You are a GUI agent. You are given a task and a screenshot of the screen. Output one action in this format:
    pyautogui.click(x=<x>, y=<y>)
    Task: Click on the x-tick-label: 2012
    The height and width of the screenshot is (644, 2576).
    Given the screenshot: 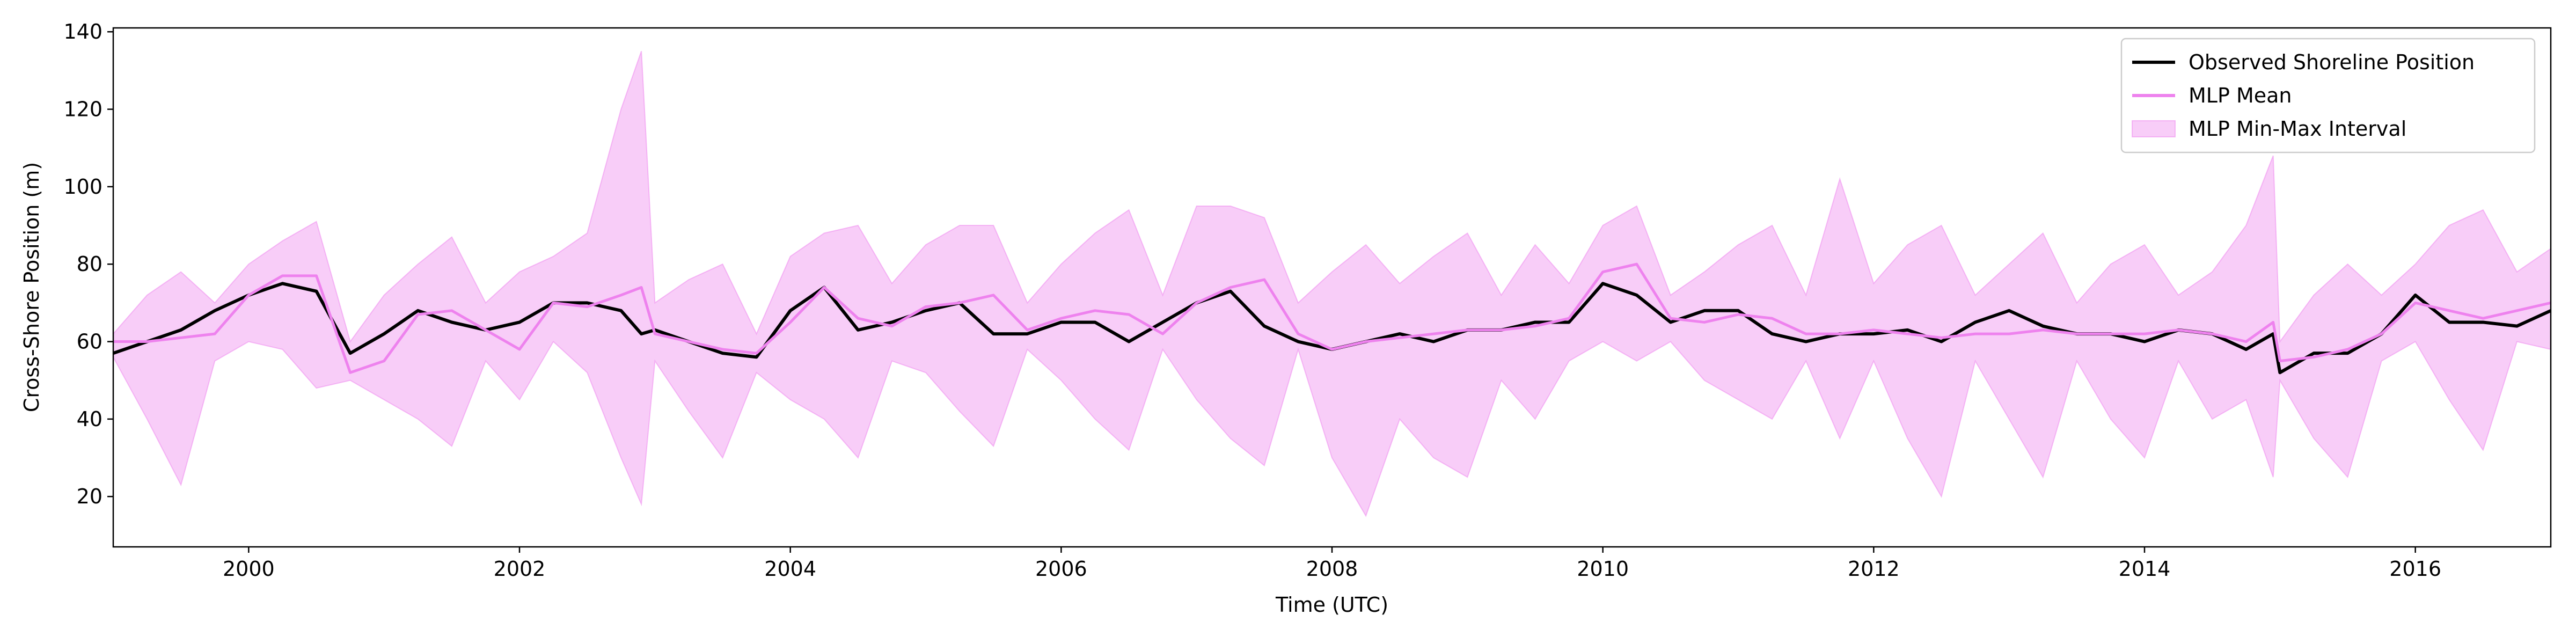 What is the action you would take?
    pyautogui.click(x=1874, y=569)
    